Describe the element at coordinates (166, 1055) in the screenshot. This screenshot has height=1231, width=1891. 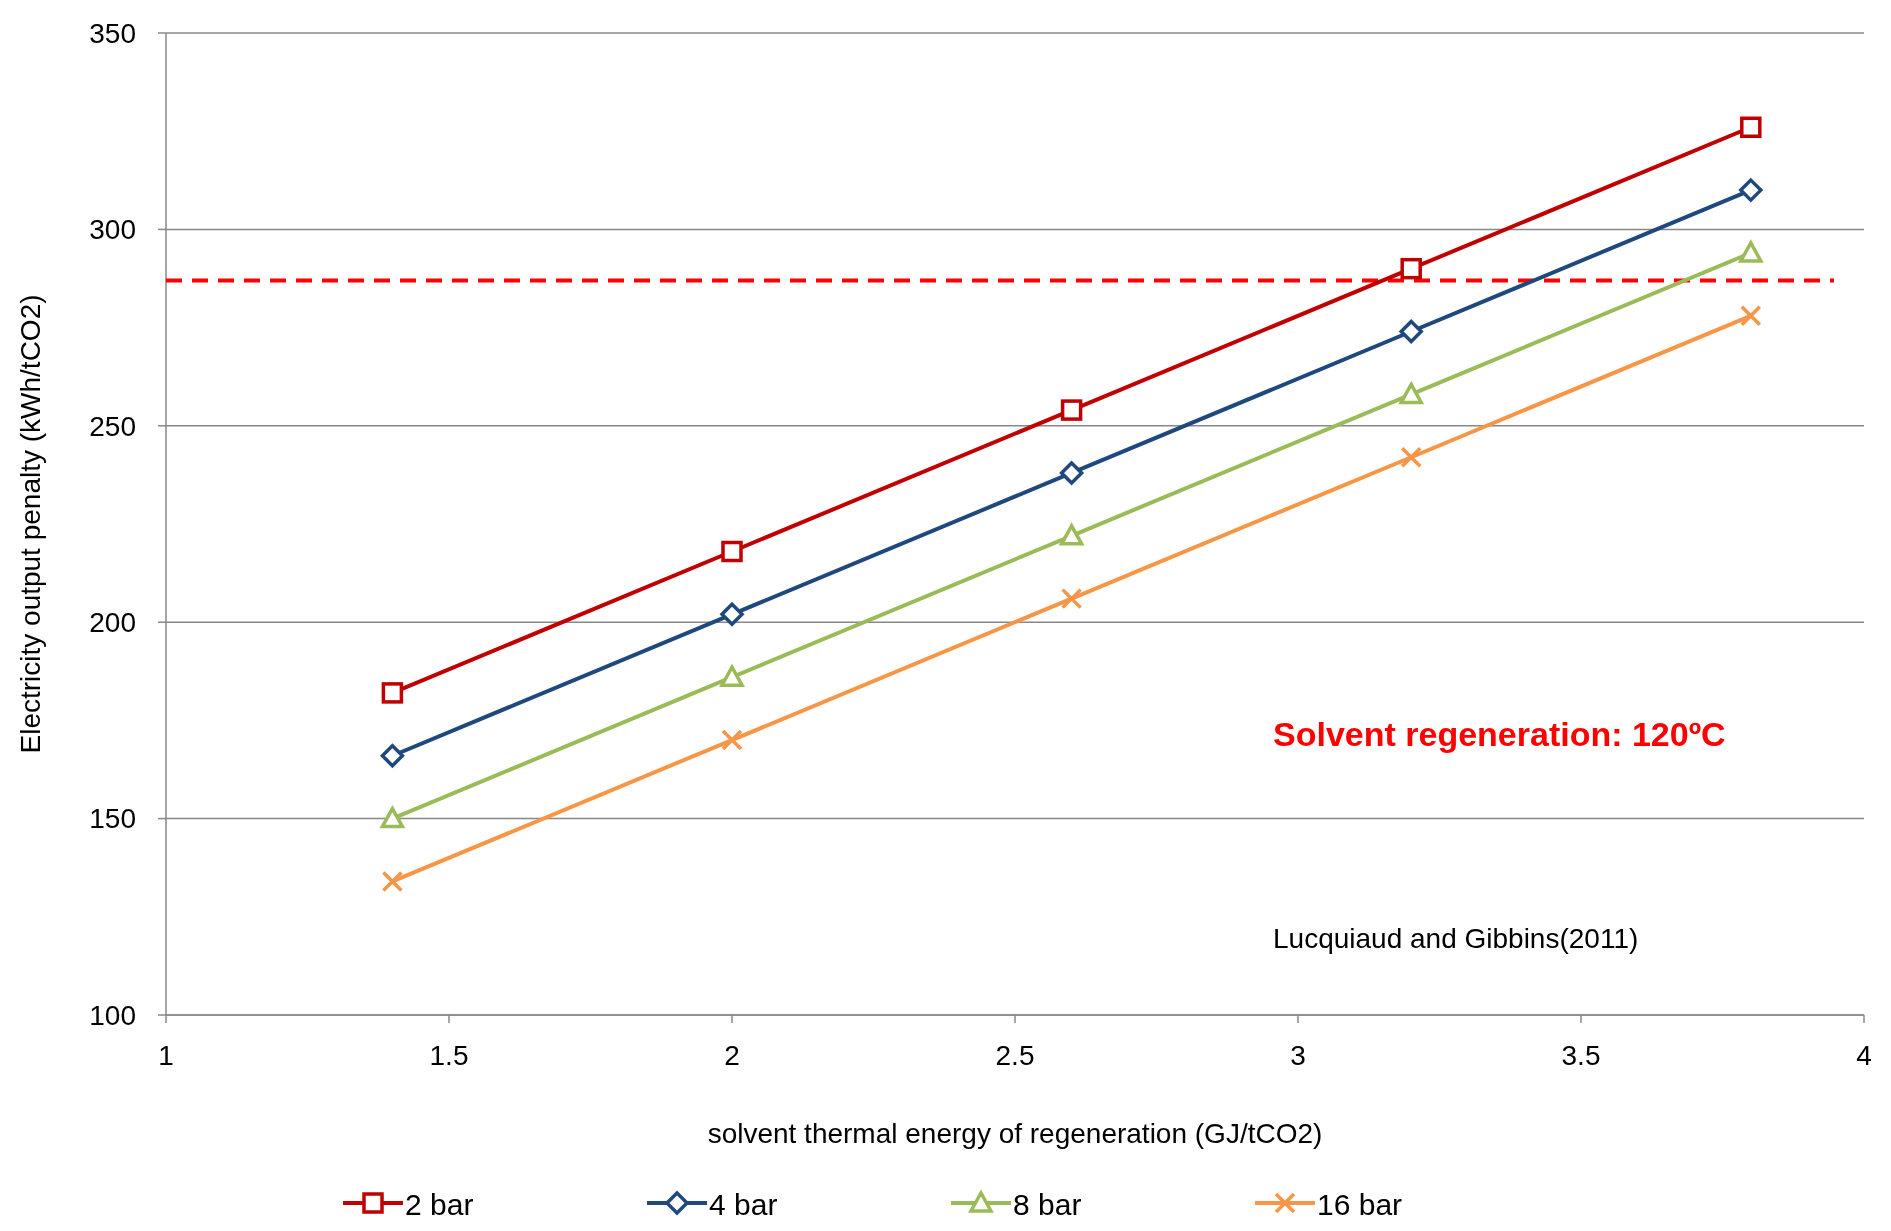
I see `x-tick-label: 1` at that location.